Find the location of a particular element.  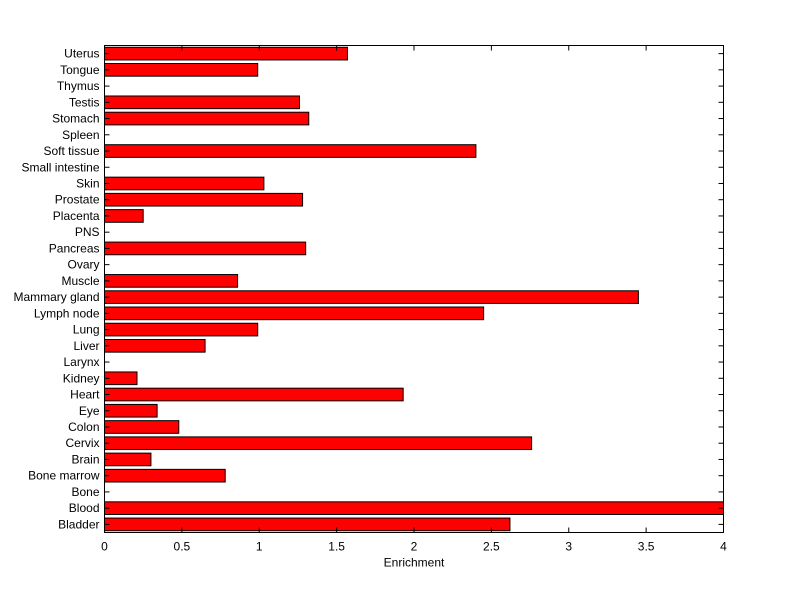

bar-lymph-node is located at coordinates (294, 313).